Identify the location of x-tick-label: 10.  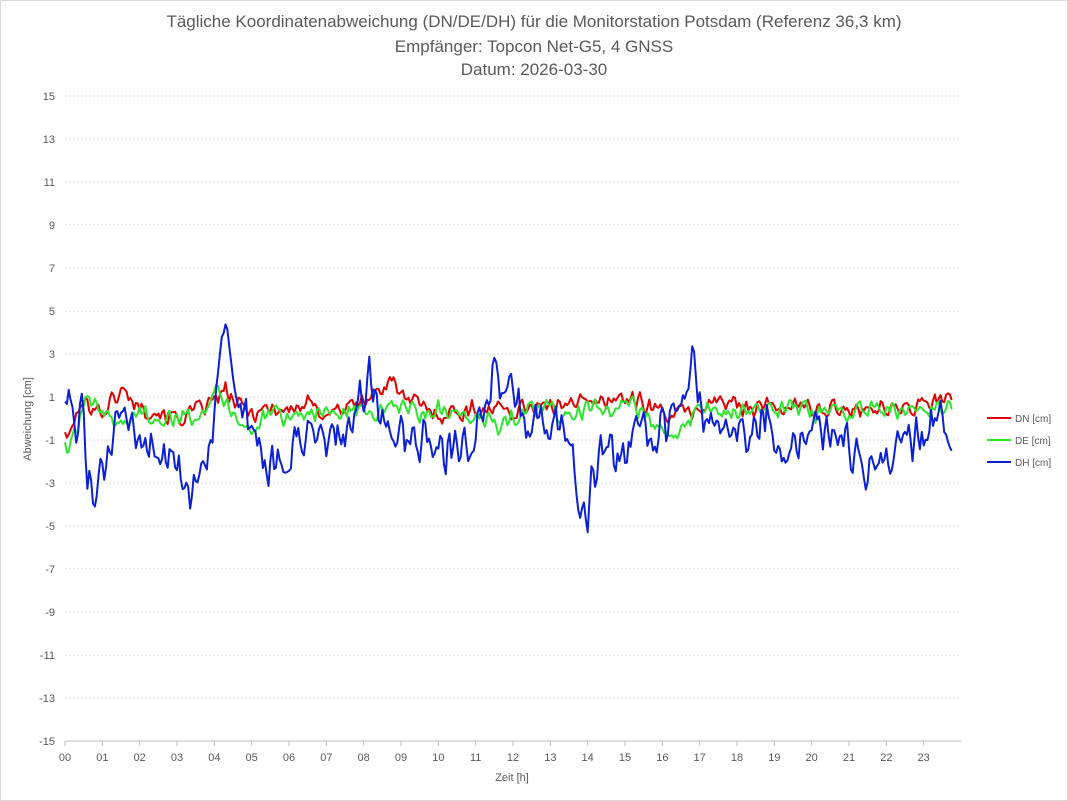
(438, 758).